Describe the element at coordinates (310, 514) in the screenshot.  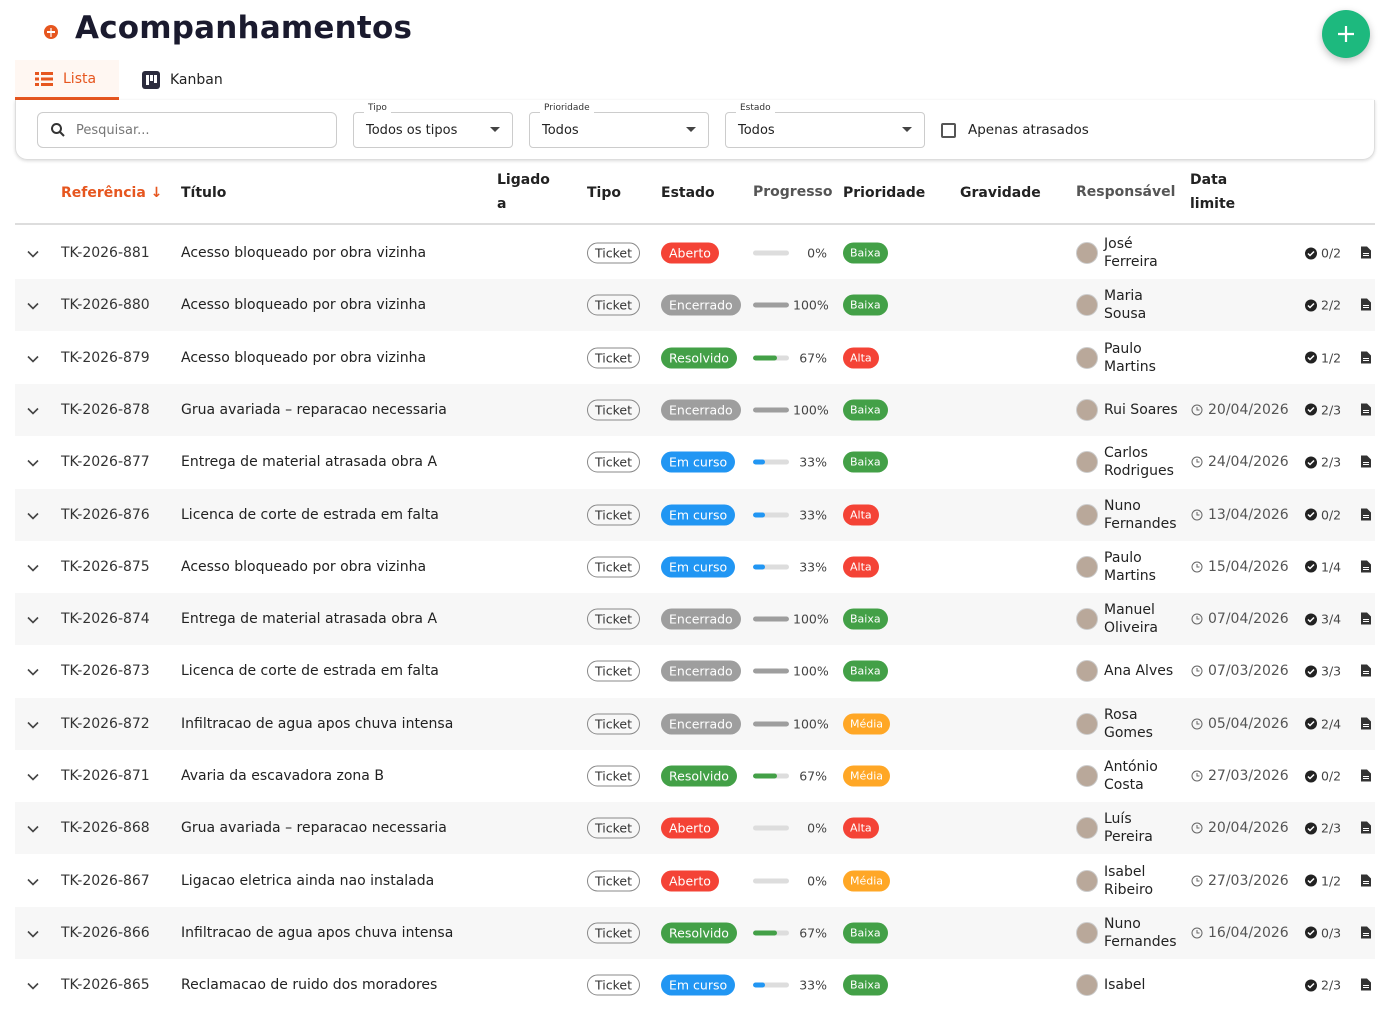
I see `title: Licenca de corte de estrada em falta` at that location.